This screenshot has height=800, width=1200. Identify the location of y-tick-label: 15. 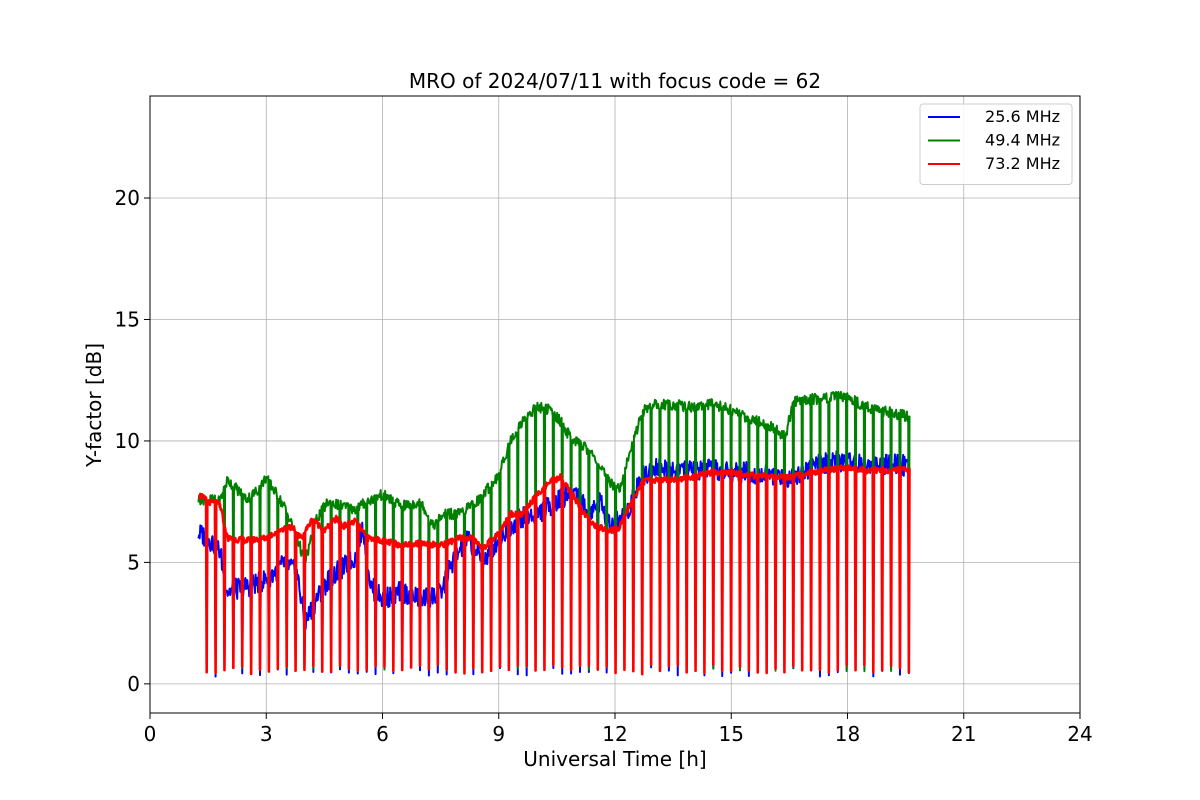
(127, 319).